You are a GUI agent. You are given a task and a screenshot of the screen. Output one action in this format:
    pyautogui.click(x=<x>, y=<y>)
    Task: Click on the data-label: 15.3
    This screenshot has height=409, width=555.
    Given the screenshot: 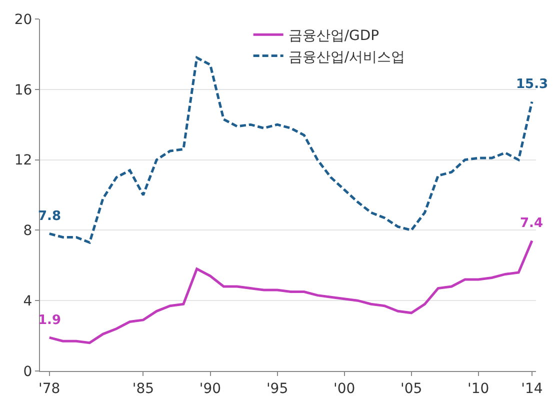 What is the action you would take?
    pyautogui.click(x=532, y=84)
    